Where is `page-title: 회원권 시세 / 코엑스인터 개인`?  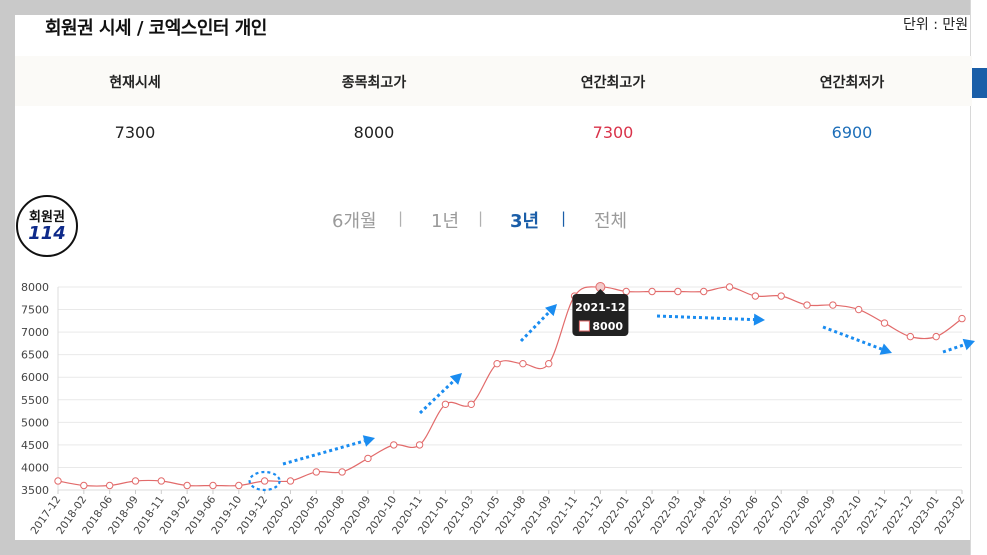 page-title: 회원권 시세 / 코엑스인터 개인 is located at coordinates (156, 28).